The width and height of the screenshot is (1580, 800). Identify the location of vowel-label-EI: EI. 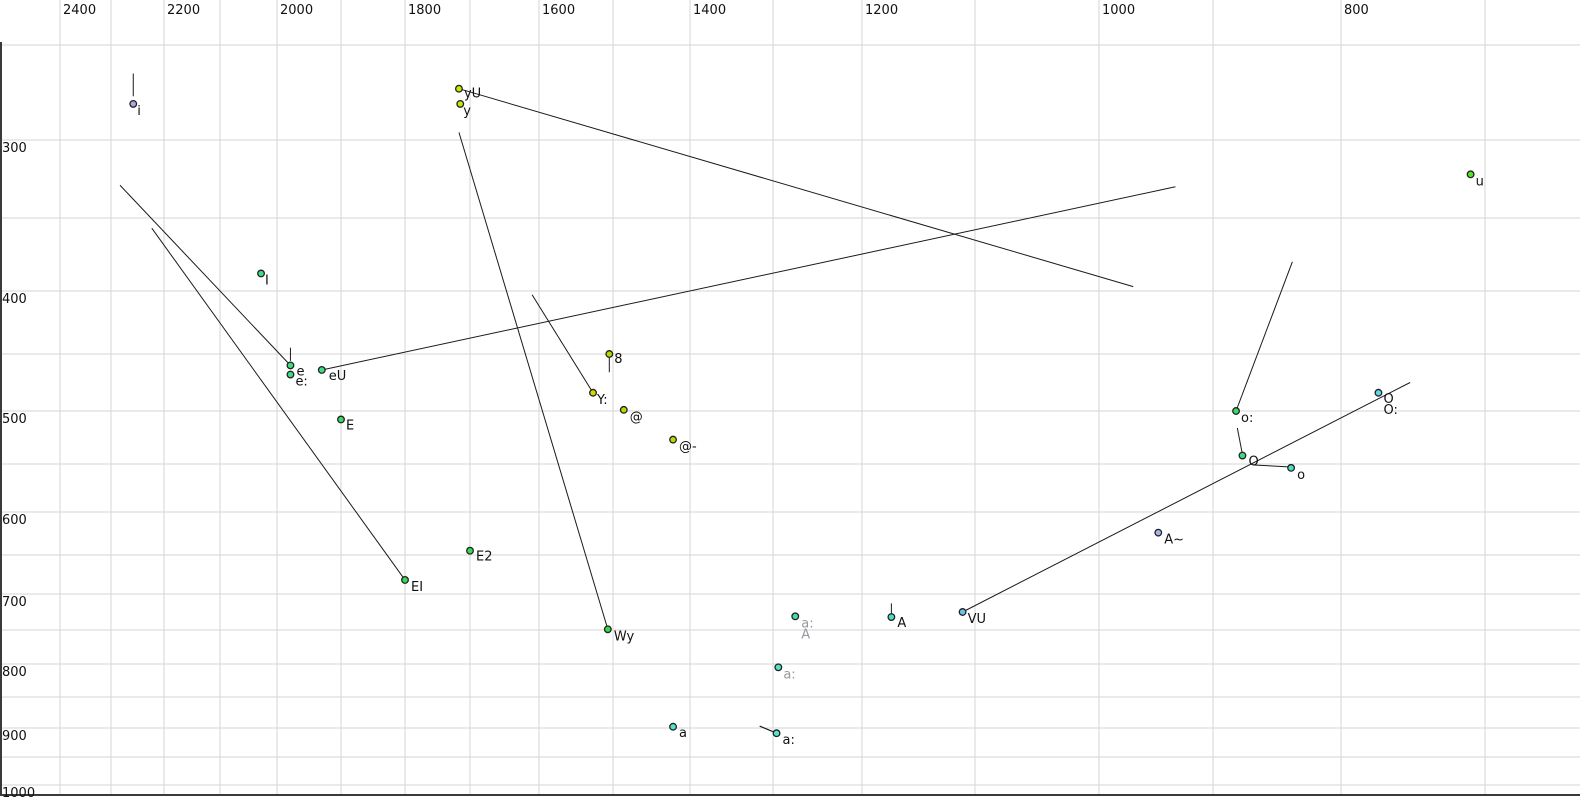
(417, 587).